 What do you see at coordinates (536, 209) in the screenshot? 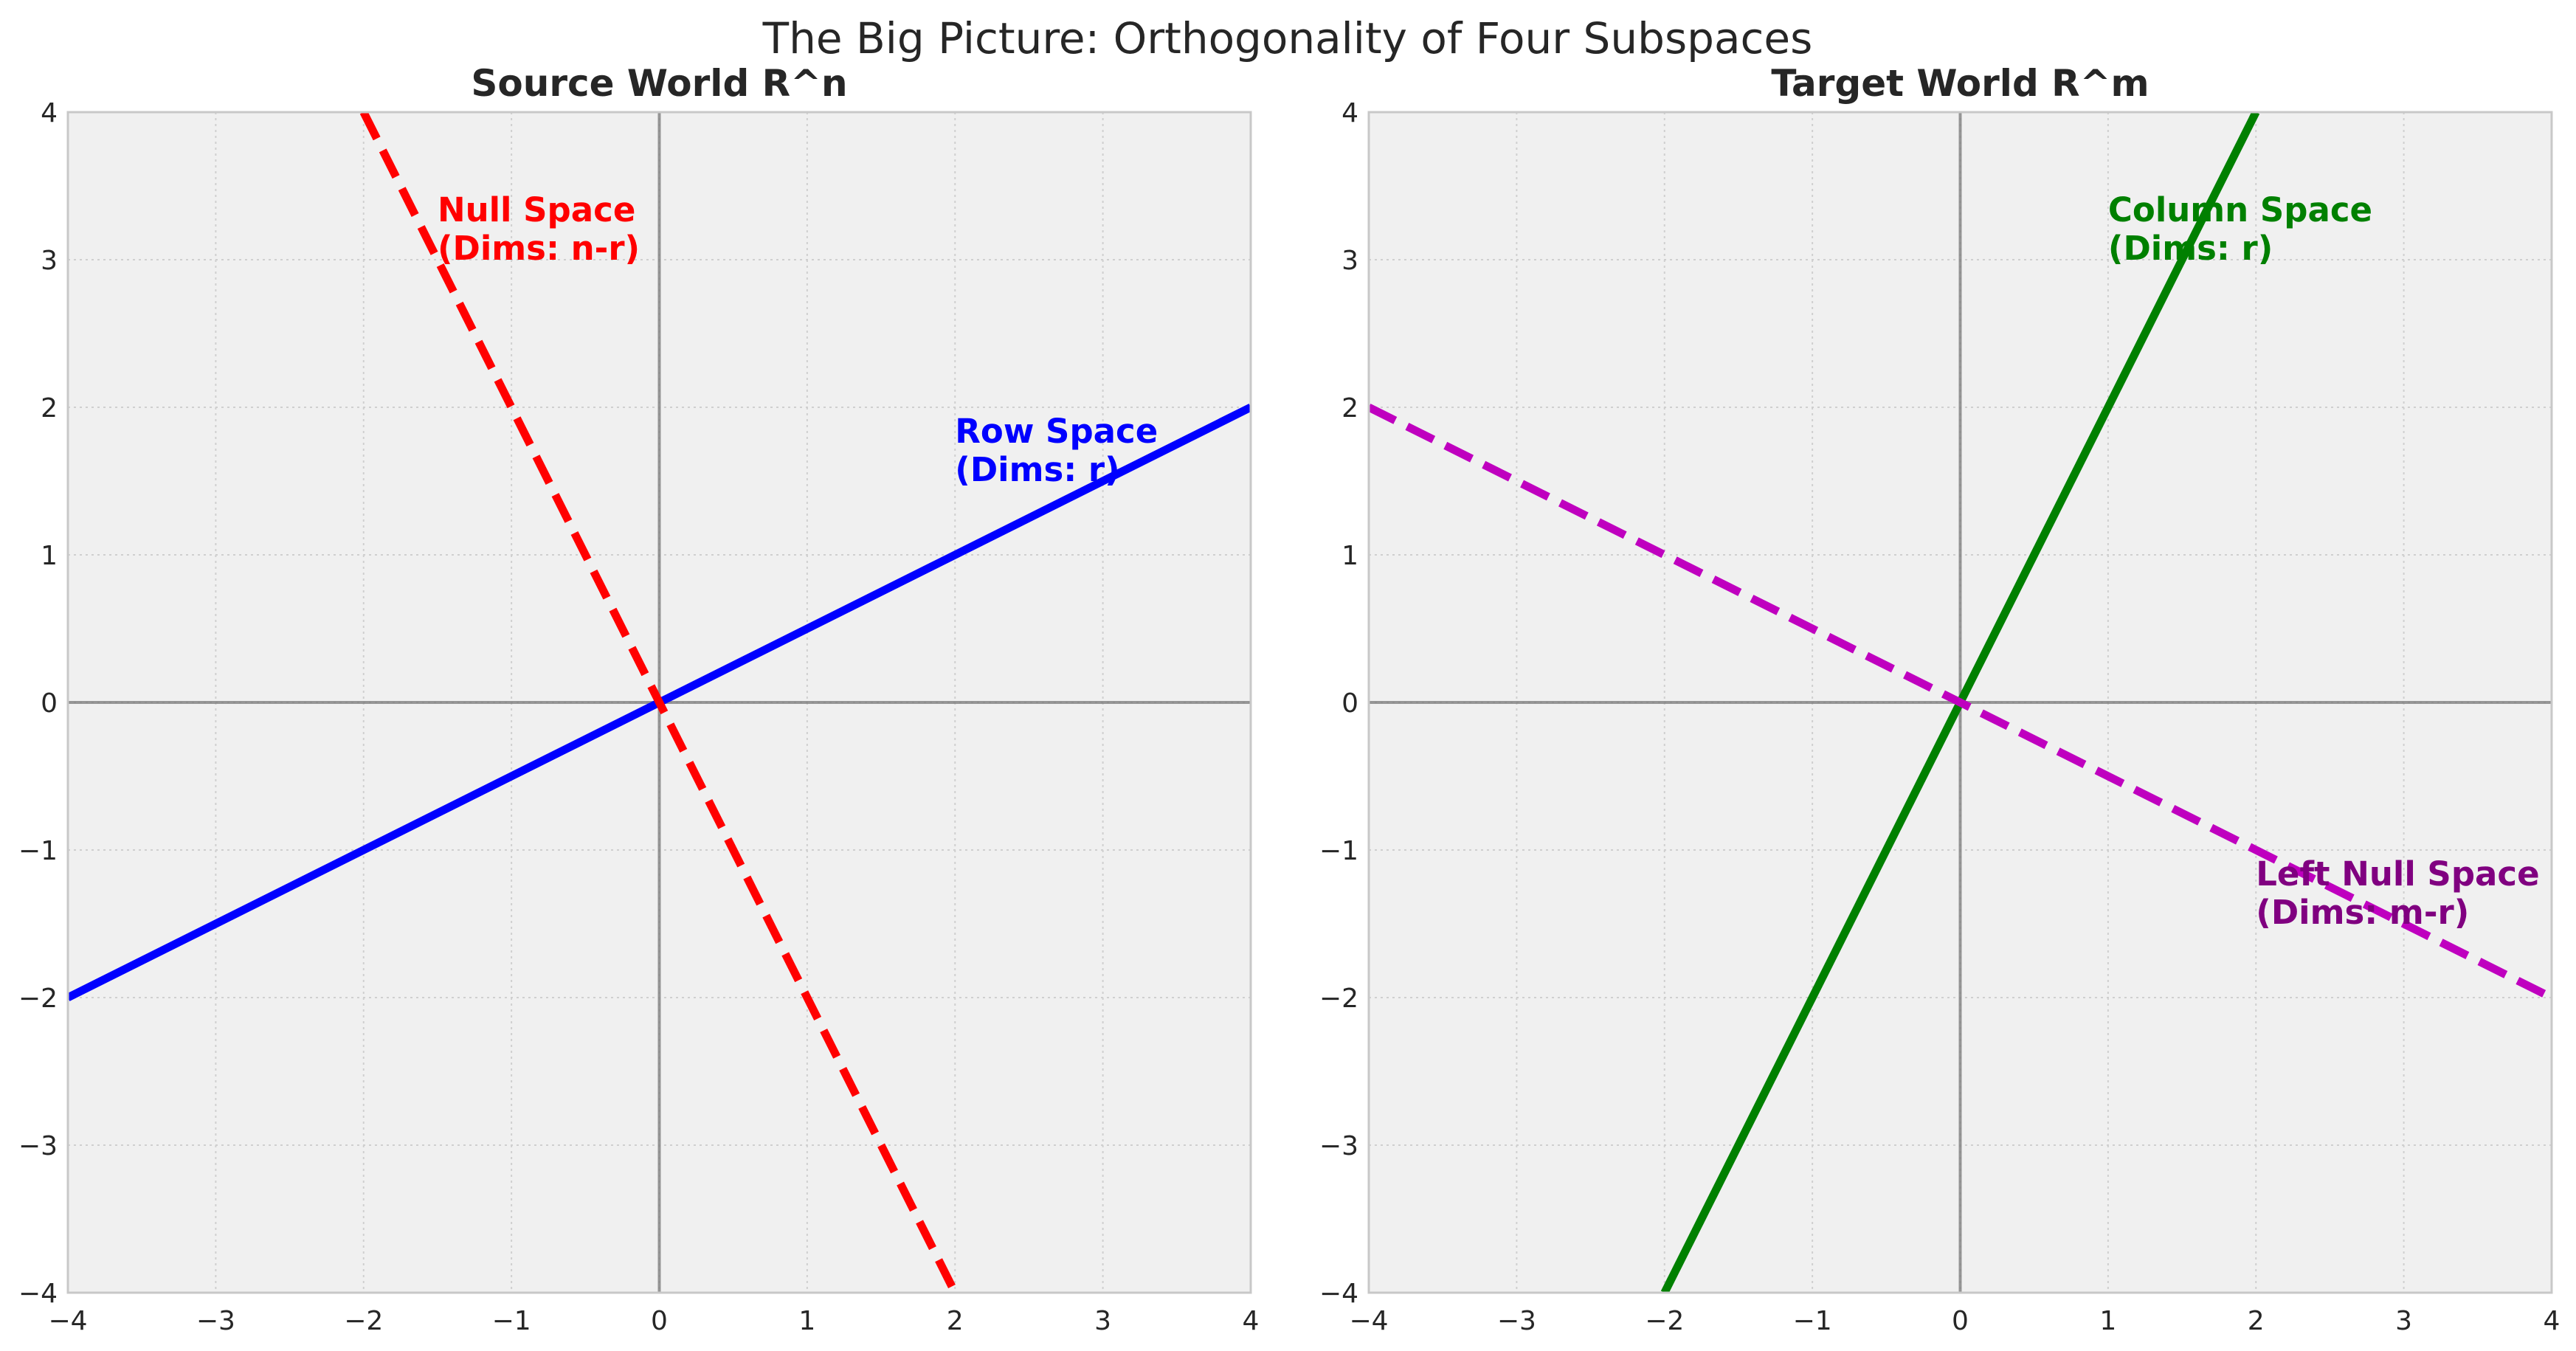
I see `annotation-line: Null Space` at bounding box center [536, 209].